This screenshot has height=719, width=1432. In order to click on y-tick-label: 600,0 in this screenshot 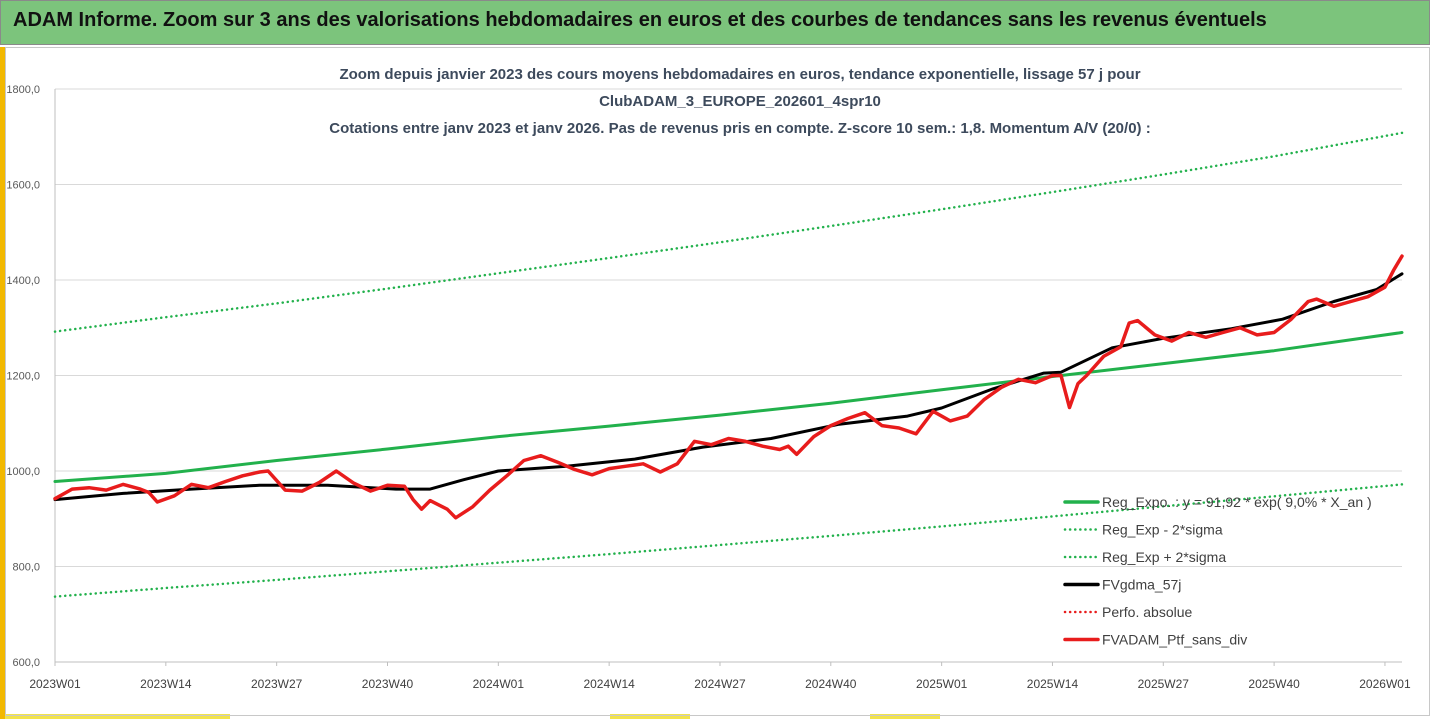, I will do `click(26, 663)`.